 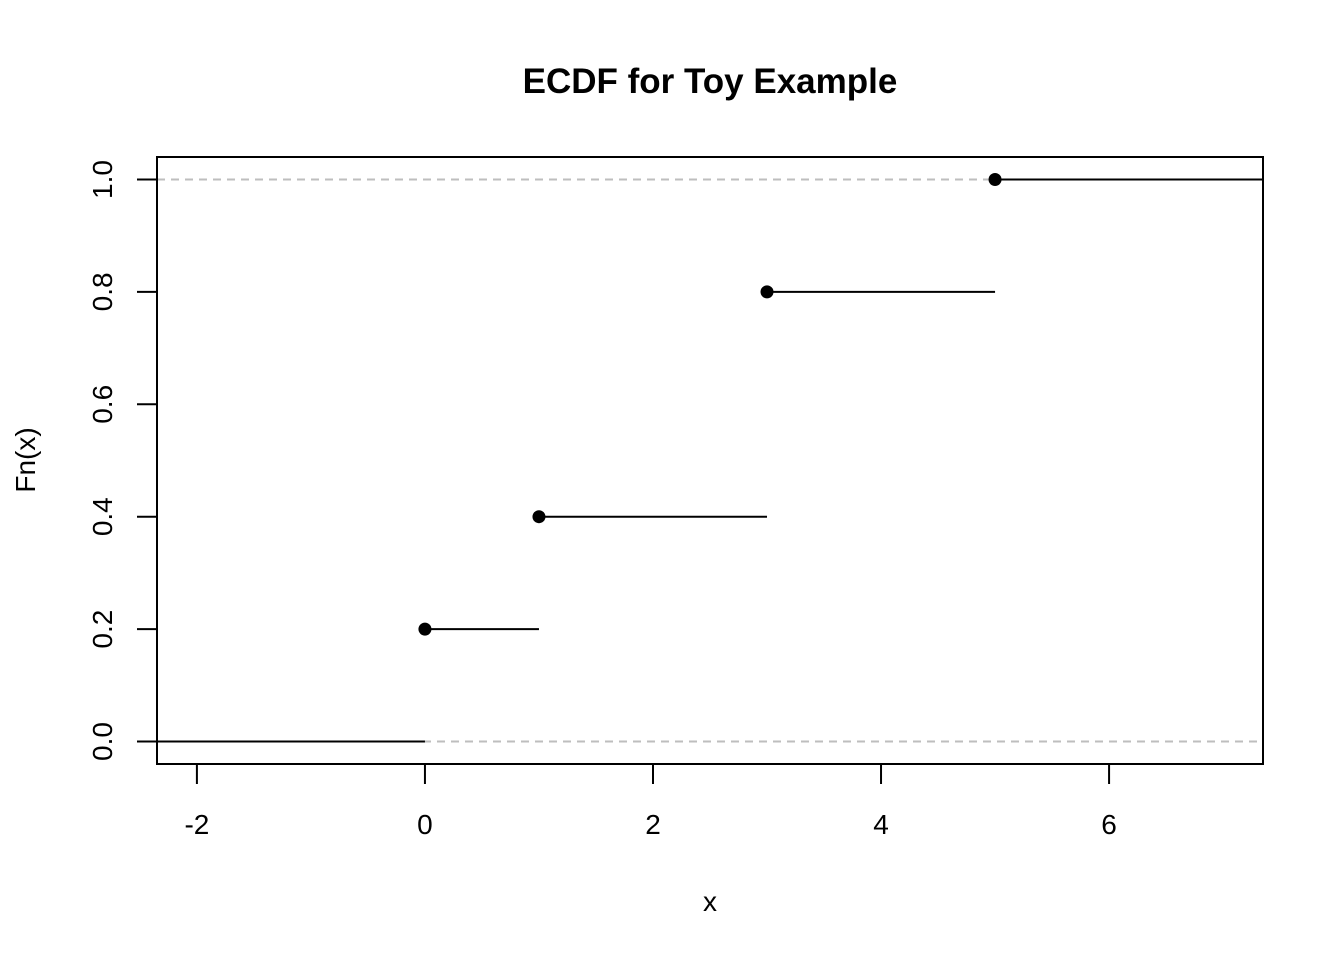 What do you see at coordinates (710, 81) in the screenshot?
I see `chart-title: ECDF for Toy Example` at bounding box center [710, 81].